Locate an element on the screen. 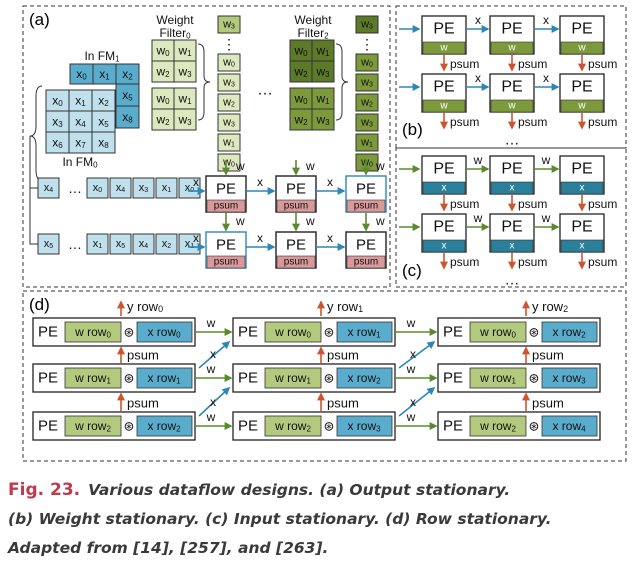 This screenshot has width=638, height=576. weight-stream-0-cell-box is located at coordinates (229, 82).